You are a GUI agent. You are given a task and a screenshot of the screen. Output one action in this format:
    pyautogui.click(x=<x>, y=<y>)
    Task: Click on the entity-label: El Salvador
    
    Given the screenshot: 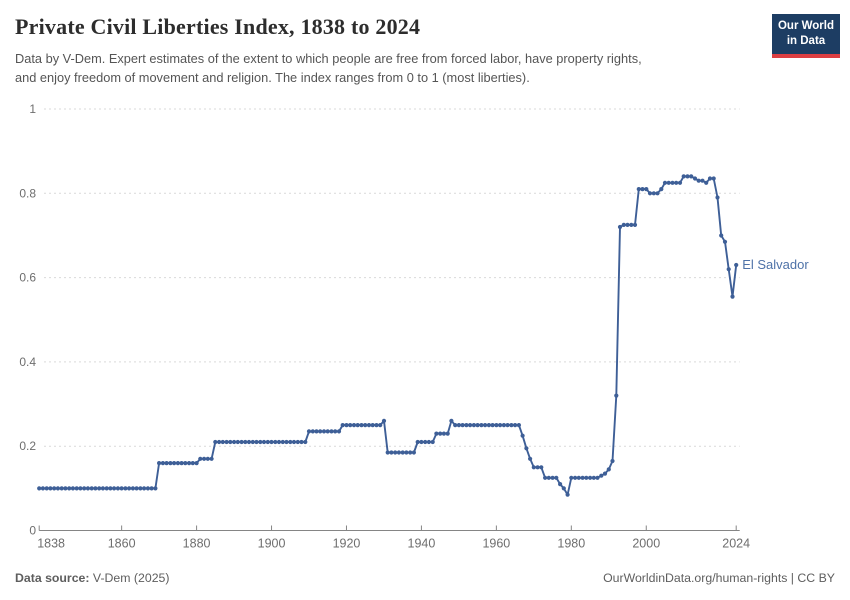 What is the action you would take?
    pyautogui.click(x=775, y=264)
    